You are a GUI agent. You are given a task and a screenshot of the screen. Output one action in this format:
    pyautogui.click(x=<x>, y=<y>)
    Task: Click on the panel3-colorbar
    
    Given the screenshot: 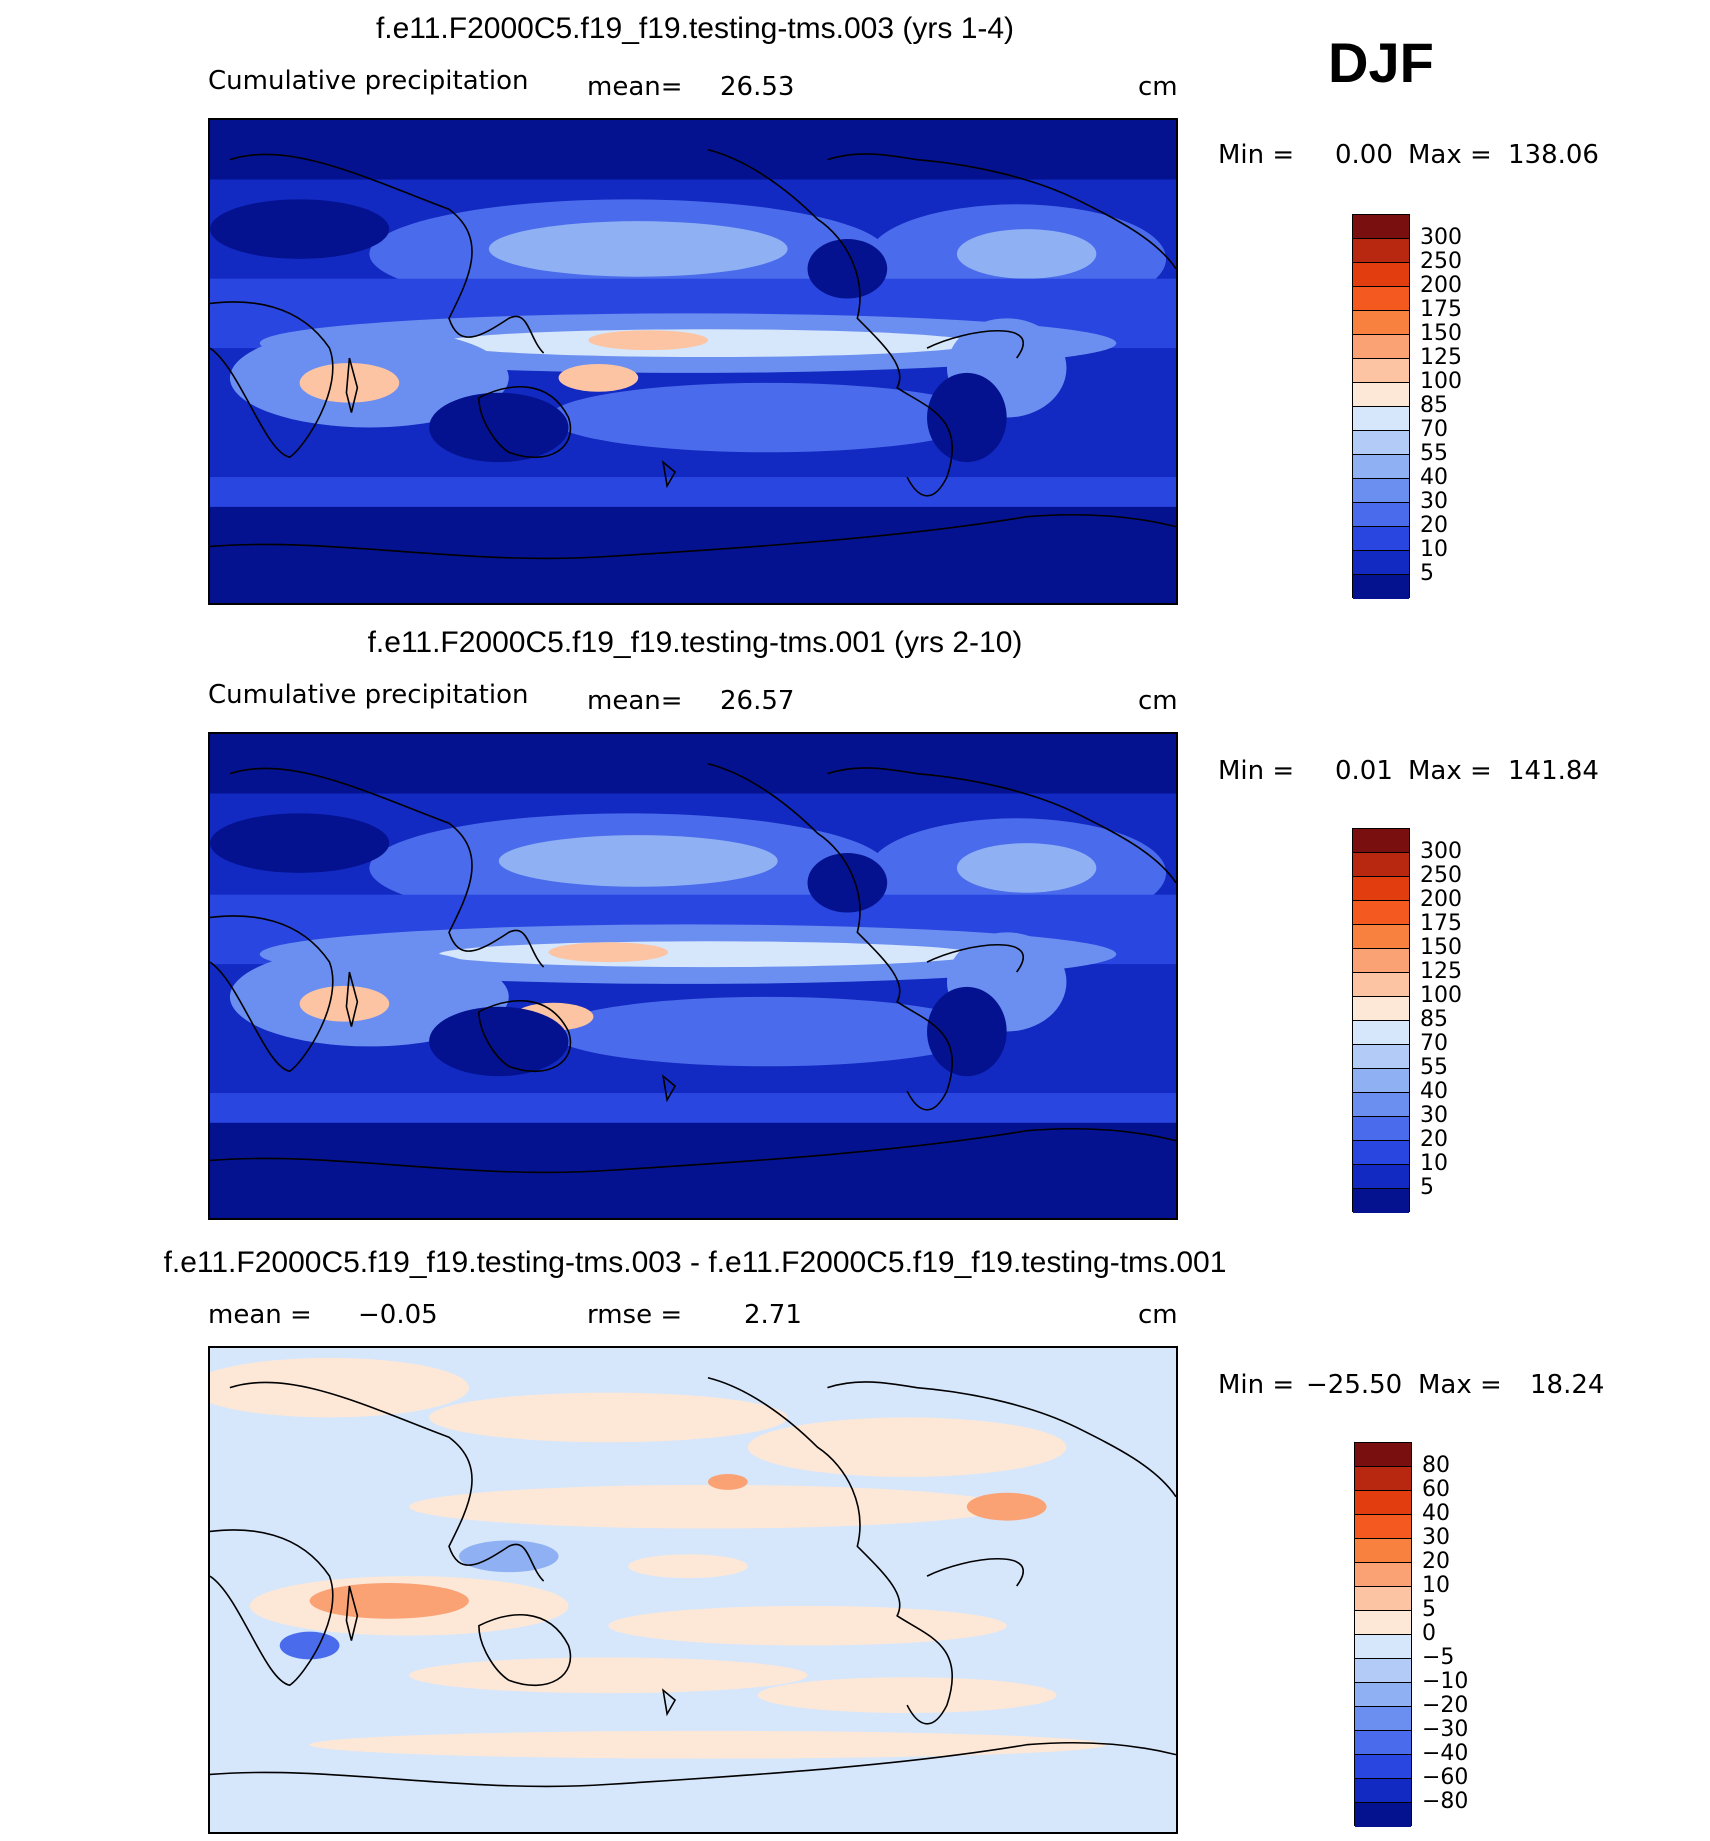 What is the action you would take?
    pyautogui.click(x=1383, y=1634)
    